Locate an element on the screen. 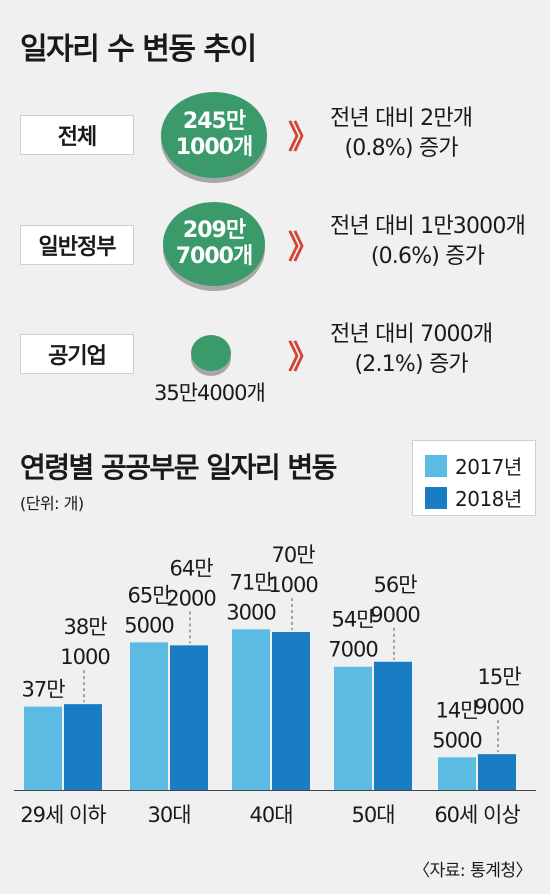 This screenshot has height=894, width=550. chart-title: 연령별 공공부문 일자리 변동 is located at coordinates (178, 467).